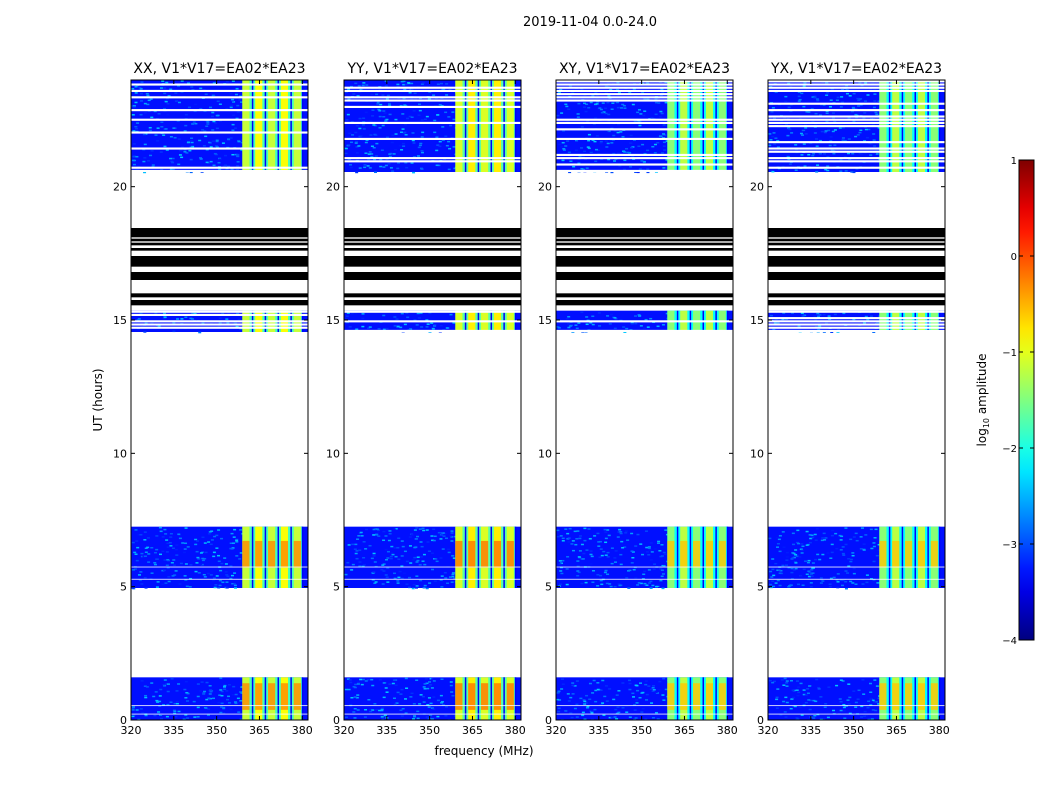 Image resolution: width=1050 pixels, height=800 pixels. What do you see at coordinates (333, 320) in the screenshot?
I see `y-tick-label: 15` at bounding box center [333, 320].